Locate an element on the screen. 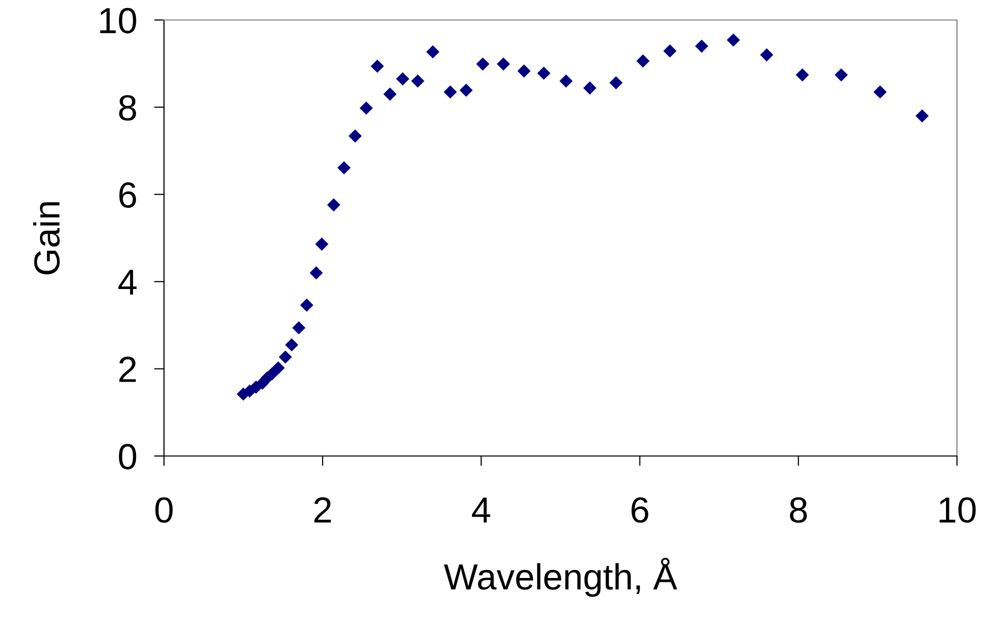  y-tick-label: 4 is located at coordinates (127, 282).